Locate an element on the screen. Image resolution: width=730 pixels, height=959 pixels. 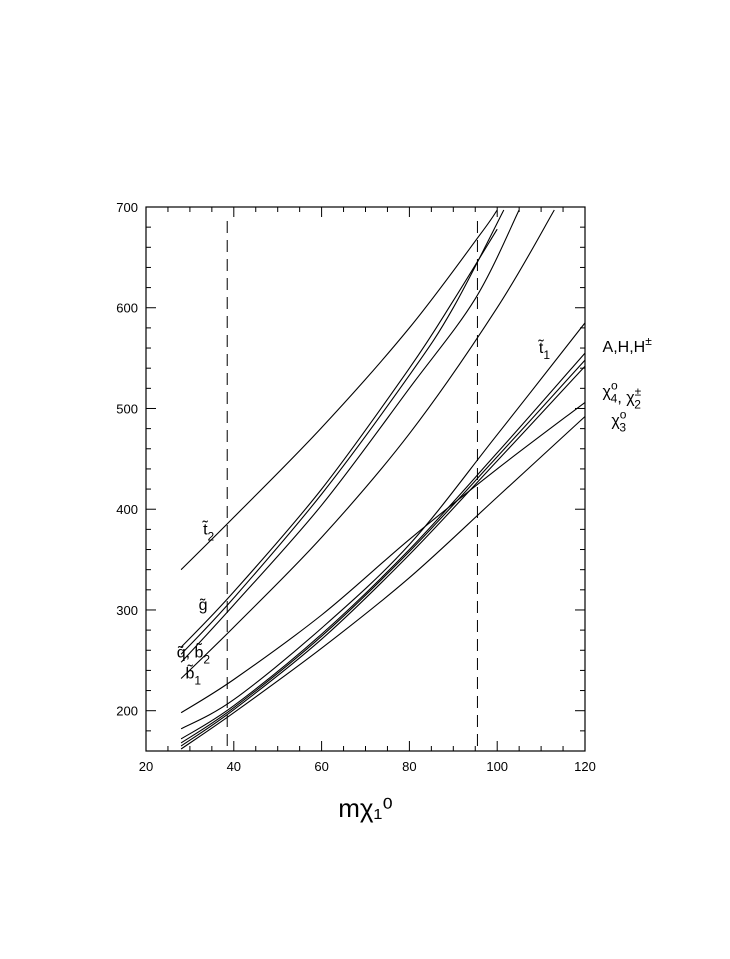
x-tick-label: 40 is located at coordinates (234, 766).